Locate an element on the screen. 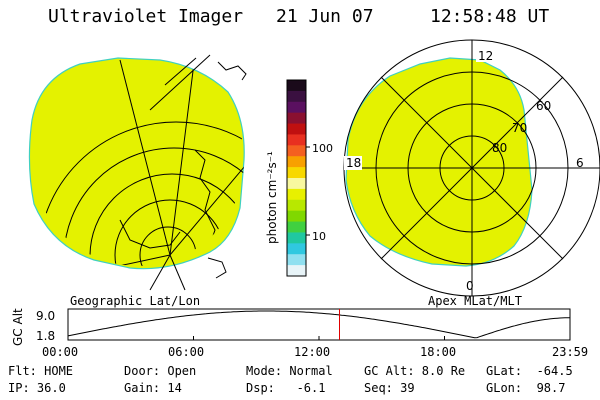  apex-map-label: Apex MLat/MLT is located at coordinates (475, 301).